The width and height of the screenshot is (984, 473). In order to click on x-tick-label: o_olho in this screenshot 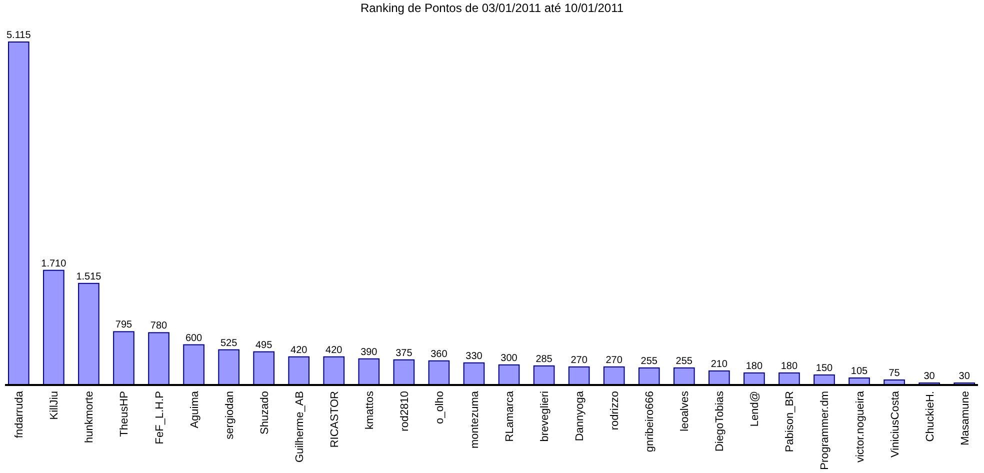, I will do `click(440, 407)`.